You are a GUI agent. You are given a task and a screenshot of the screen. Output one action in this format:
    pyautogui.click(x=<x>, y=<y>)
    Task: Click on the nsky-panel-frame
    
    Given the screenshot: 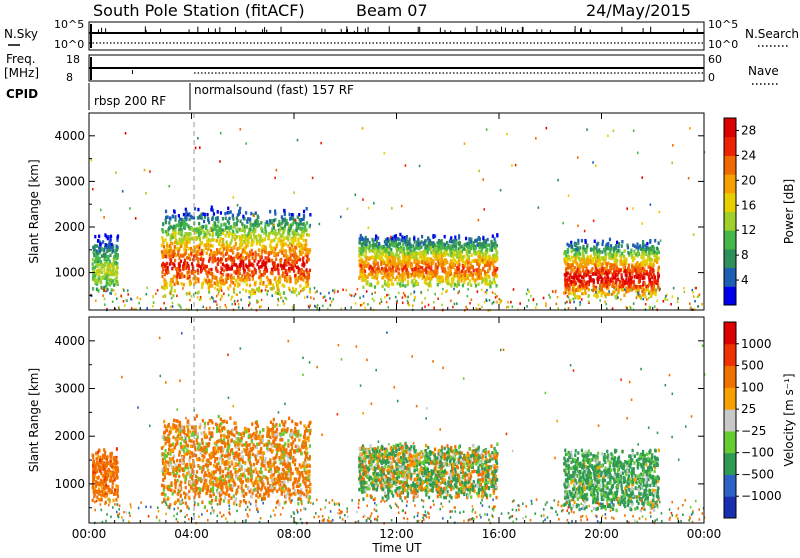 What is the action you would take?
    pyautogui.click(x=396, y=36)
    